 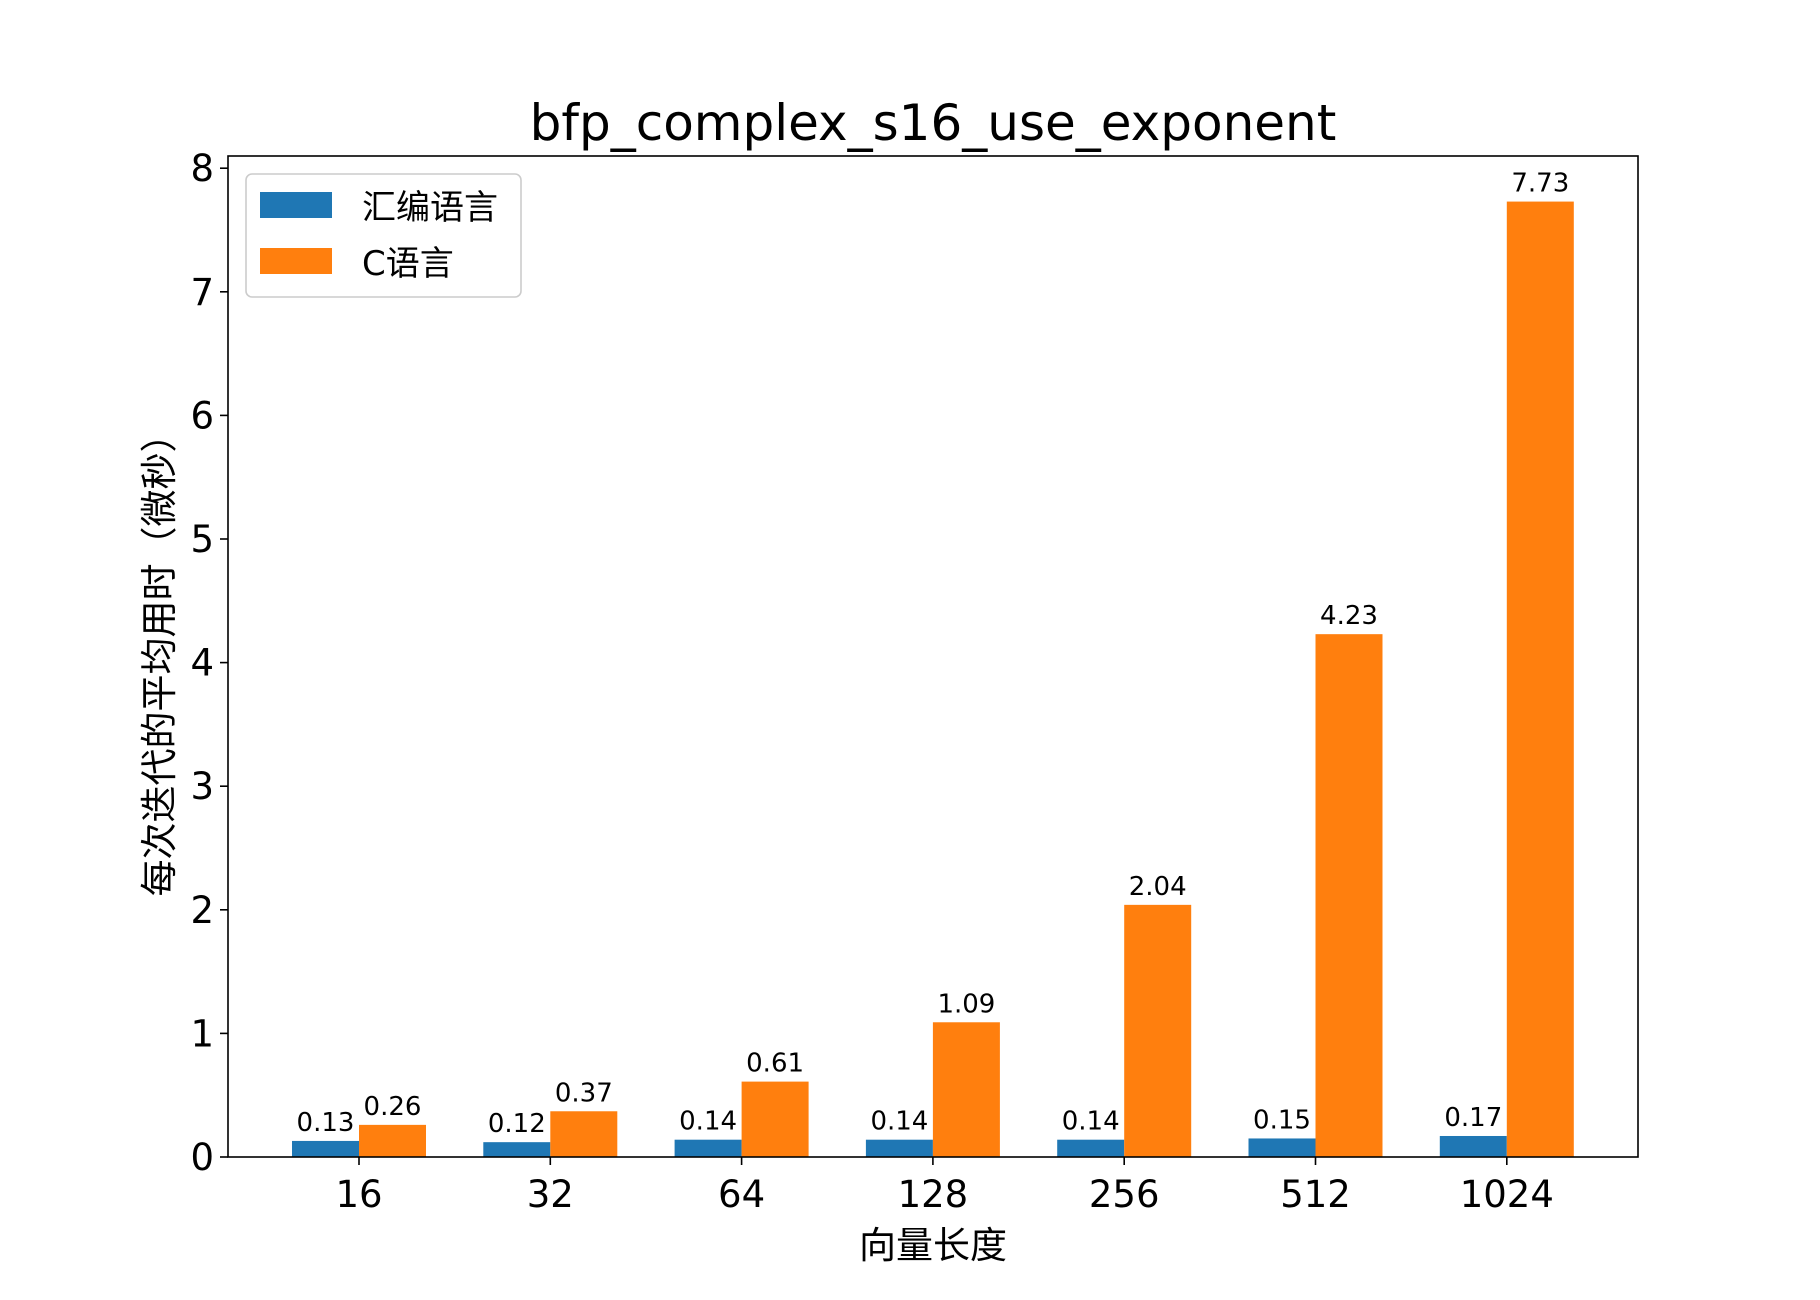 I want to click on y-tick-label: 5, so click(x=202, y=539).